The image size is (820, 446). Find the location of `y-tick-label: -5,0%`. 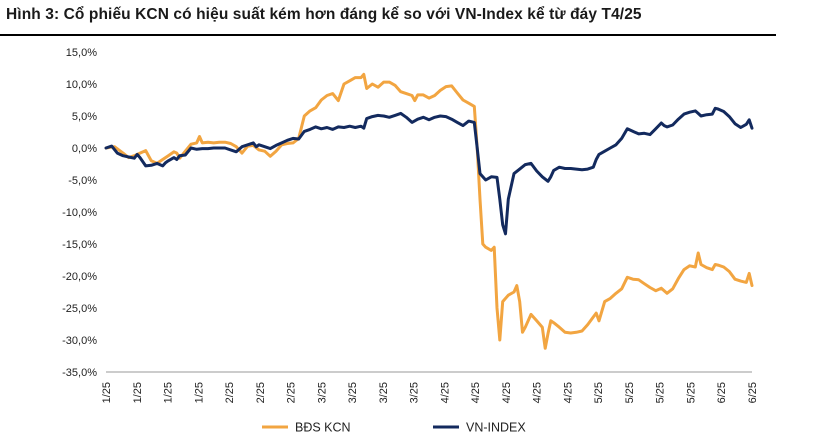

y-tick-label: -5,0% is located at coordinates (82, 181).